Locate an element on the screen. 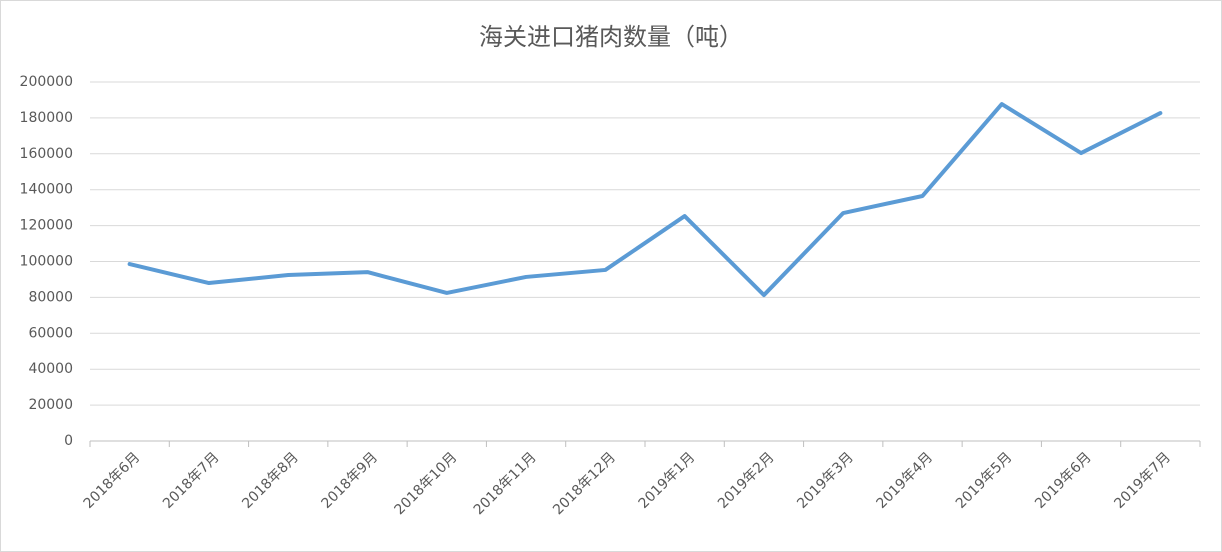 Image resolution: width=1222 pixels, height=552 pixels. chart-title: 海关进口猪肉数量（吨） is located at coordinates (611, 37).